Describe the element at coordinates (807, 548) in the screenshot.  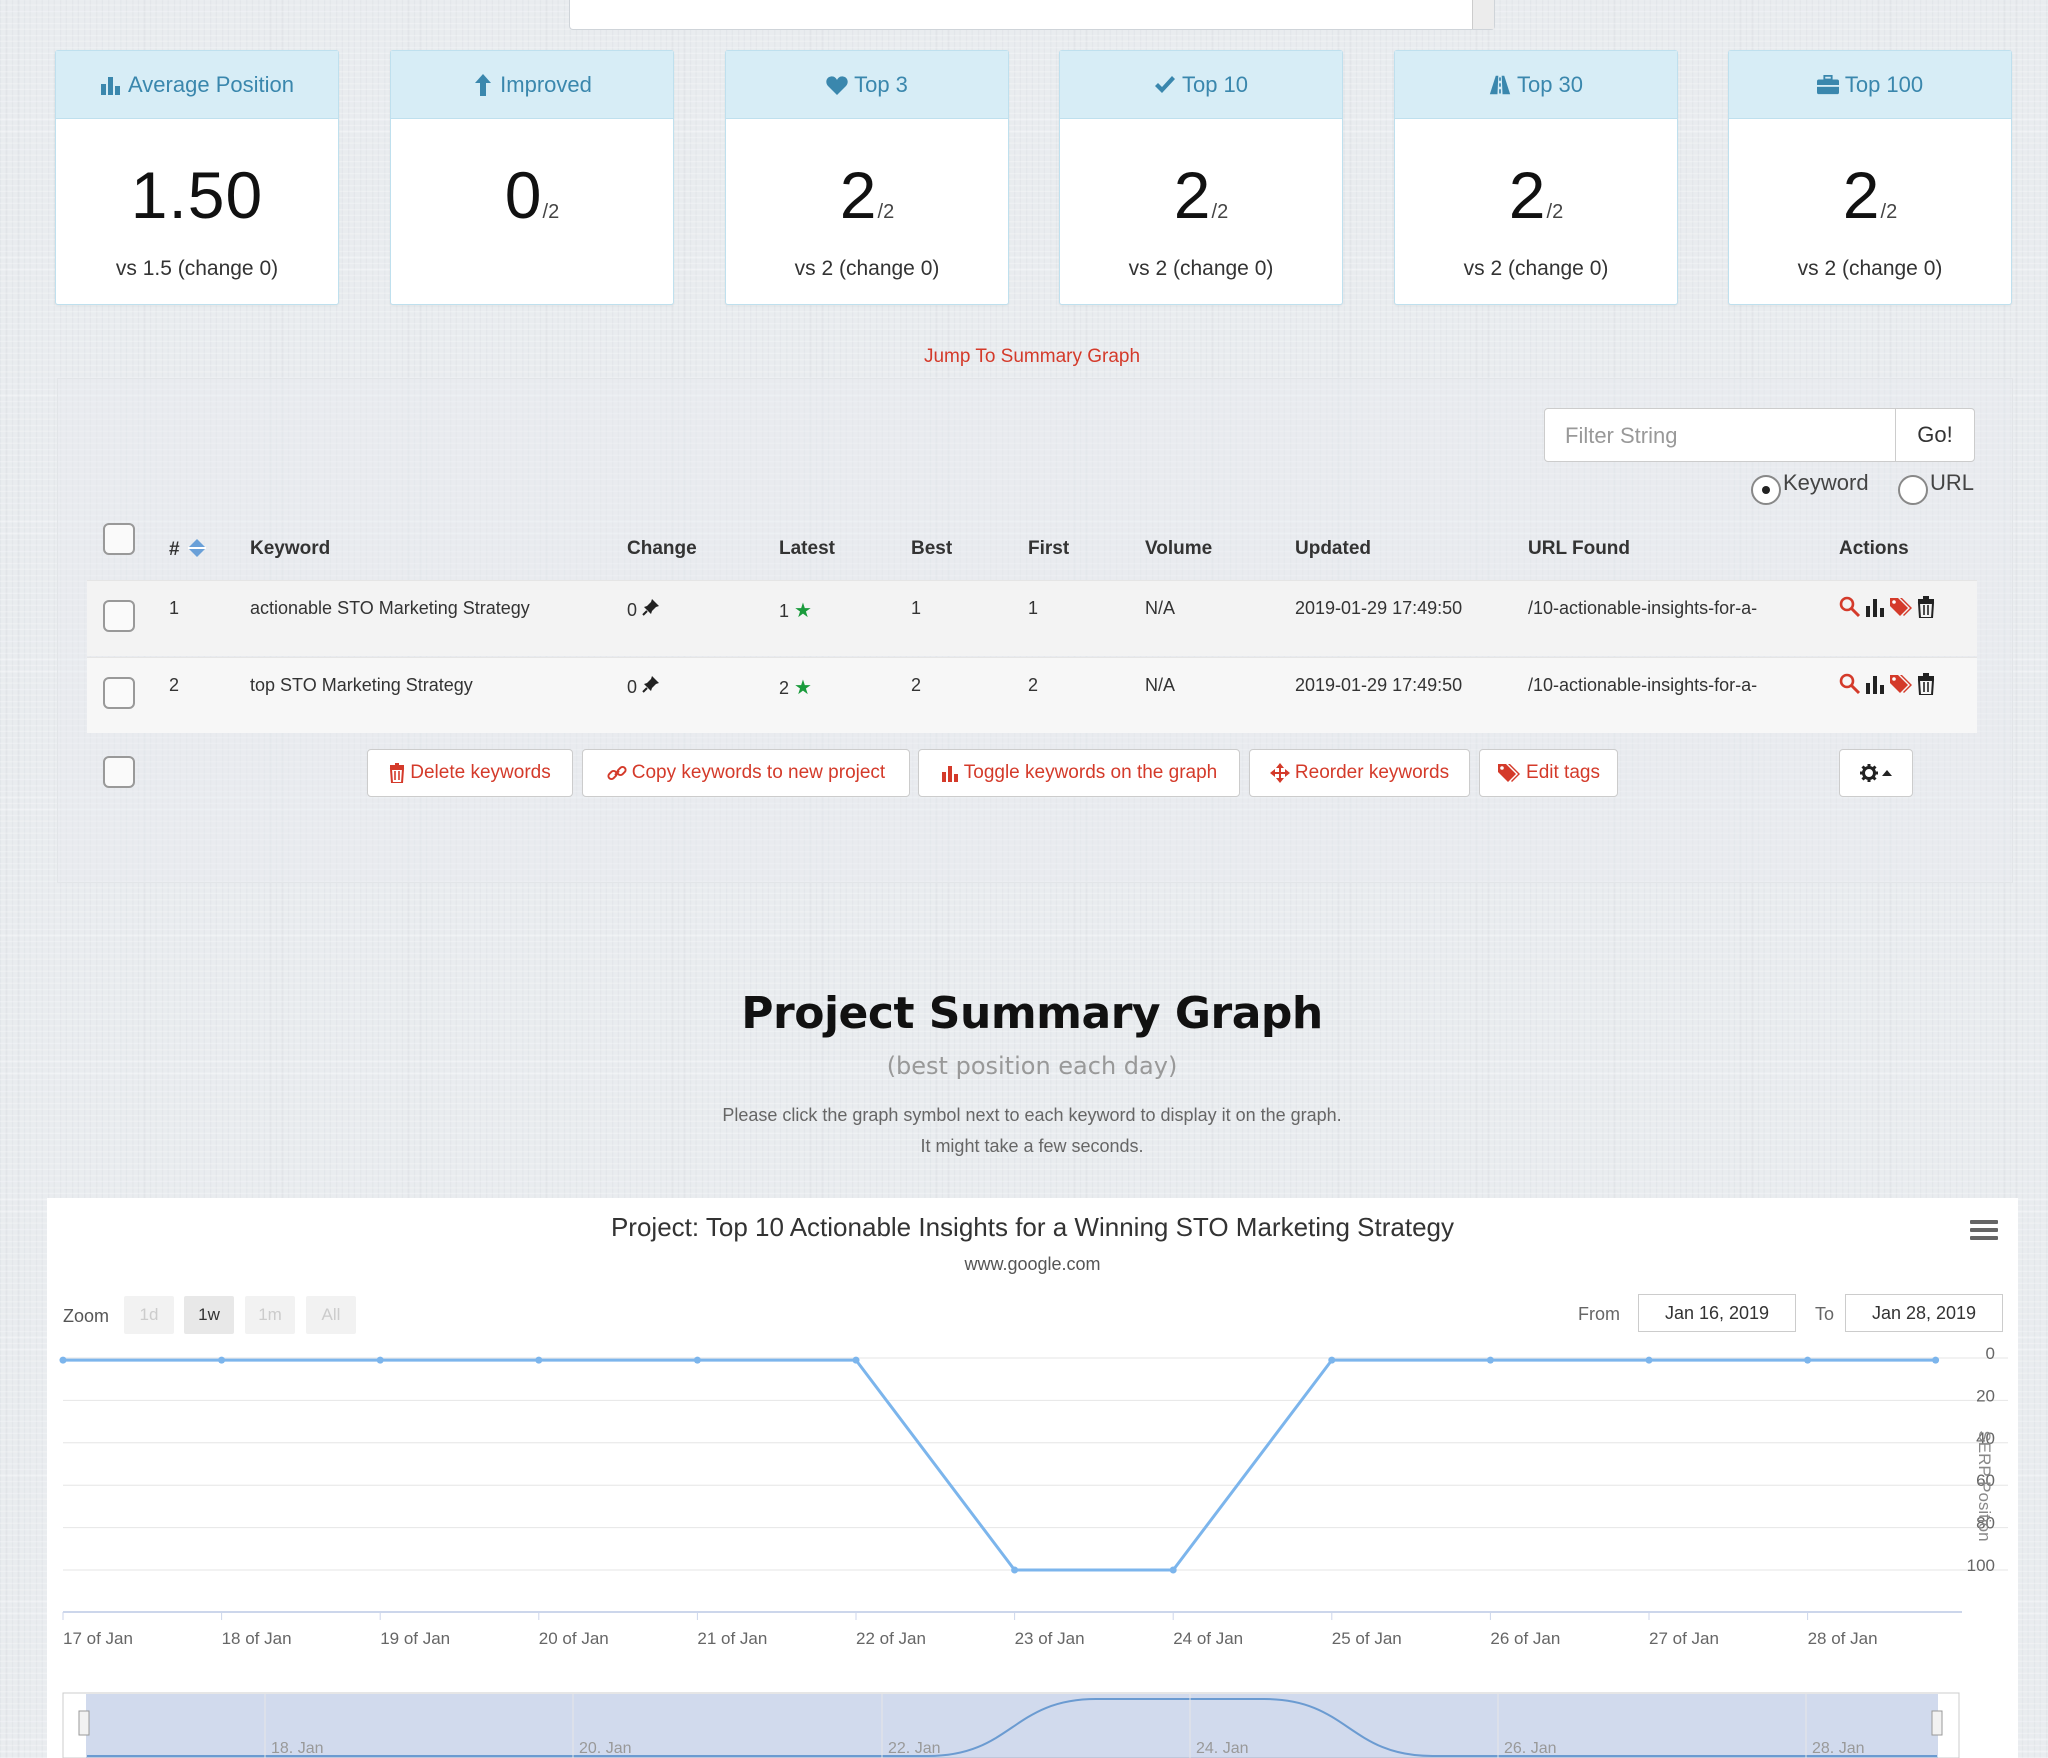
I see `col-latest: Latest` at that location.